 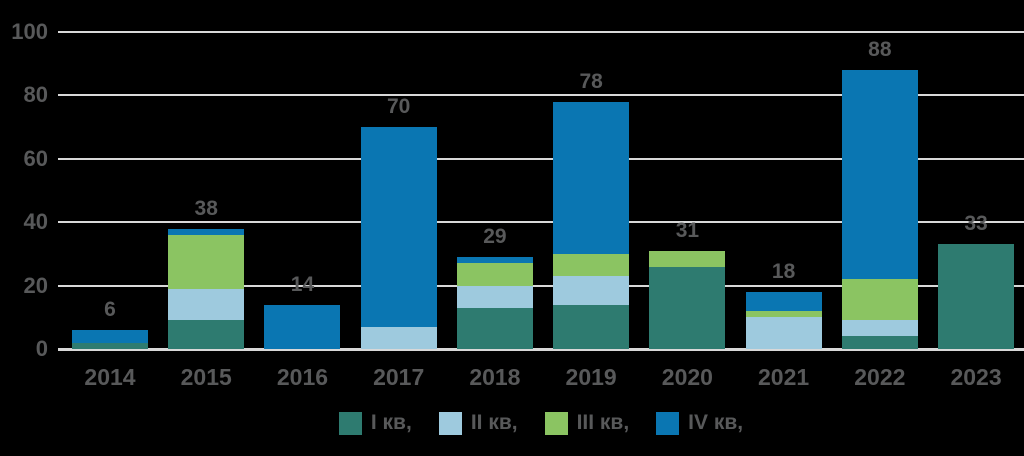 I want to click on y-axis-label-60: 60, so click(x=35, y=158).